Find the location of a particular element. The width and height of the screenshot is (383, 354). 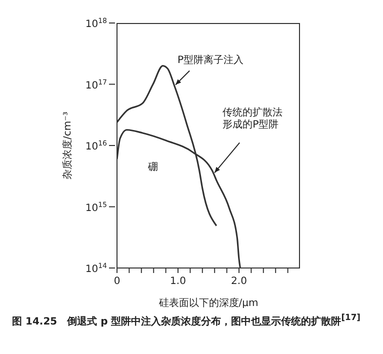

y-tick-label: 10$^{14}$ is located at coordinates (96, 268).